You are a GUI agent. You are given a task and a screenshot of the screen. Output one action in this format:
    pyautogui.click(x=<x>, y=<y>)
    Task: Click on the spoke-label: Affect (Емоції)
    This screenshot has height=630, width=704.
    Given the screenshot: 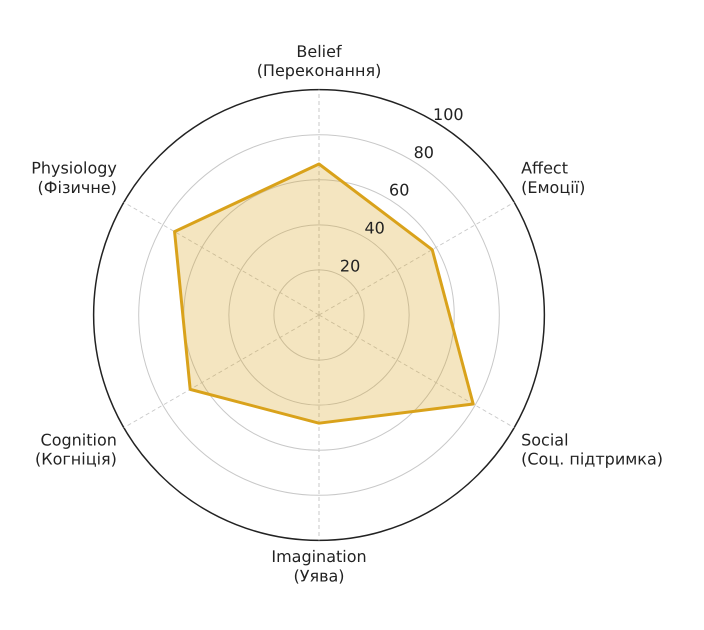 What is the action you would take?
    pyautogui.click(x=553, y=177)
    